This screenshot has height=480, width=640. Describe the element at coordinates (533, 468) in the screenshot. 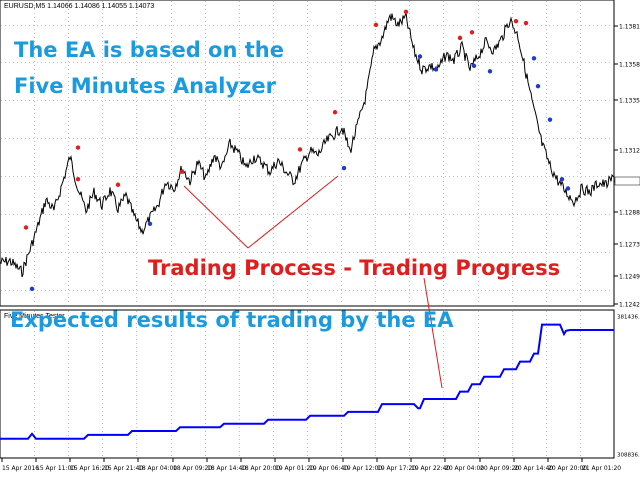

I see `time-label: 20 Apr 14:40` at that location.